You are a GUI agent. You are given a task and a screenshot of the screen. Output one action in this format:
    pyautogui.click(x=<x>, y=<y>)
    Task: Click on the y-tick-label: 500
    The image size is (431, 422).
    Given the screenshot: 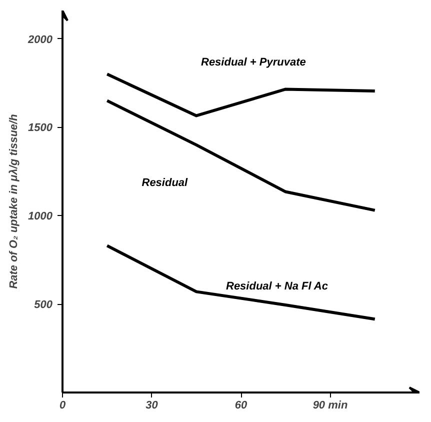 What is the action you would take?
    pyautogui.click(x=44, y=305)
    